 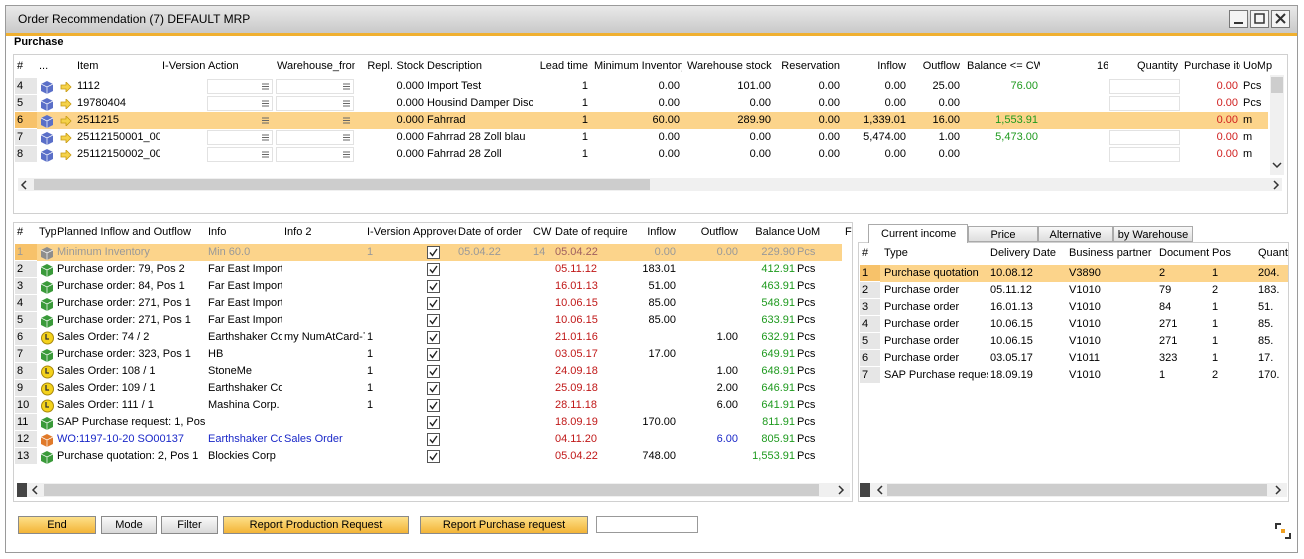 What do you see at coordinates (918, 233) in the screenshot?
I see `tab: Current income` at bounding box center [918, 233].